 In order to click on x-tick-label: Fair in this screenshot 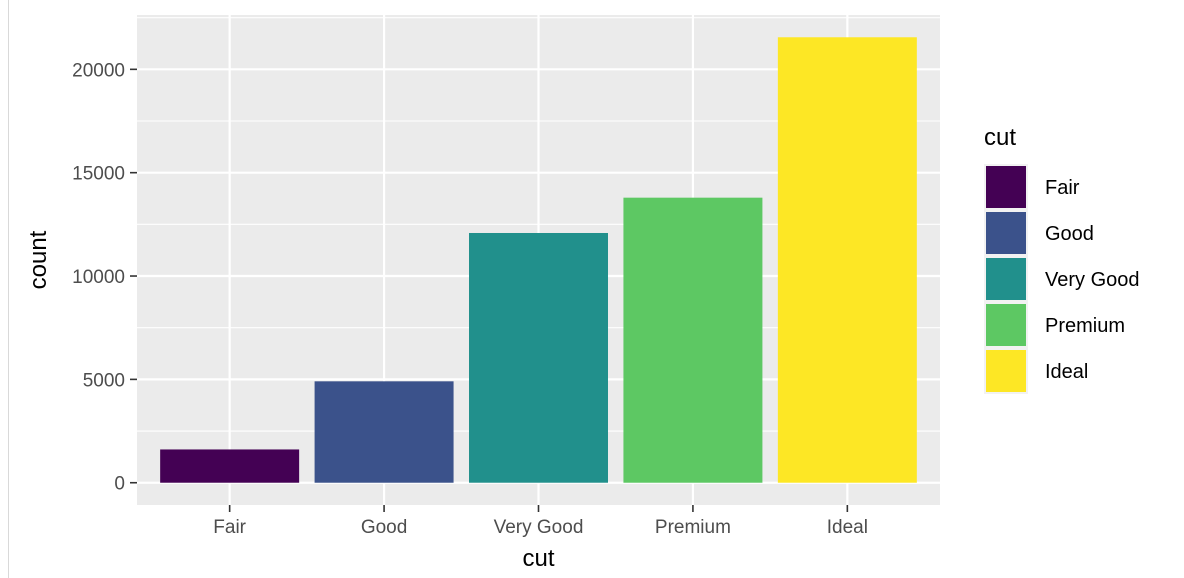, I will do `click(229, 527)`.